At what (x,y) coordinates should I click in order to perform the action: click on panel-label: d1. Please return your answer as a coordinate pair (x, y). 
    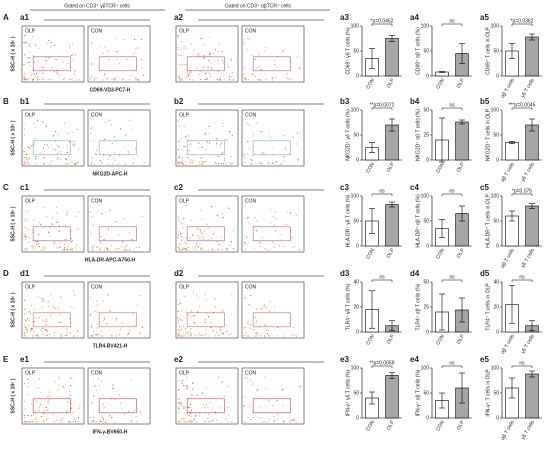
    Looking at the image, I should click on (25, 273).